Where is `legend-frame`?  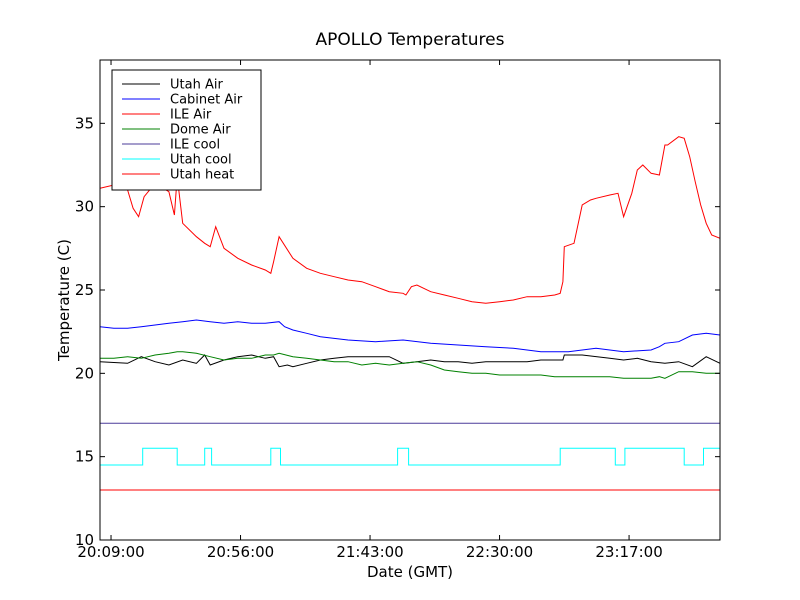
legend-frame is located at coordinates (186, 130).